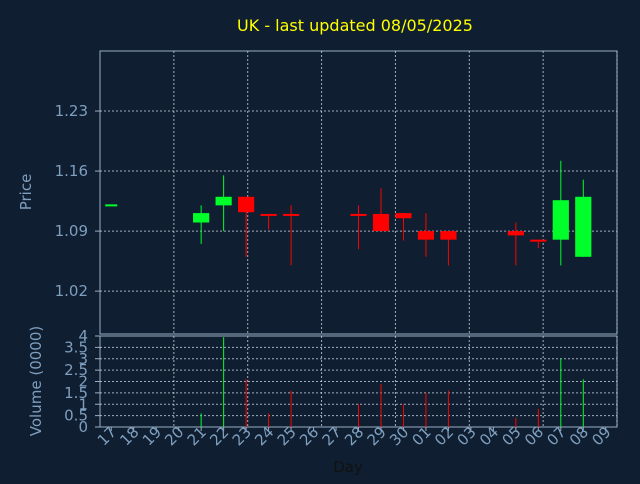  What do you see at coordinates (83, 427) in the screenshot?
I see `volume-tick-label: 0` at bounding box center [83, 427].